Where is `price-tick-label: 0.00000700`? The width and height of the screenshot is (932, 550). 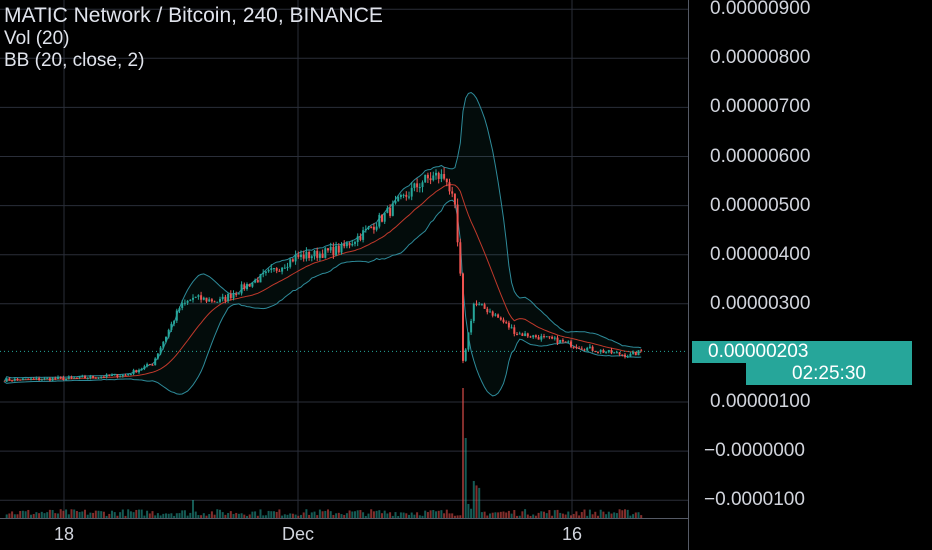 price-tick-label: 0.00000700 is located at coordinates (760, 107).